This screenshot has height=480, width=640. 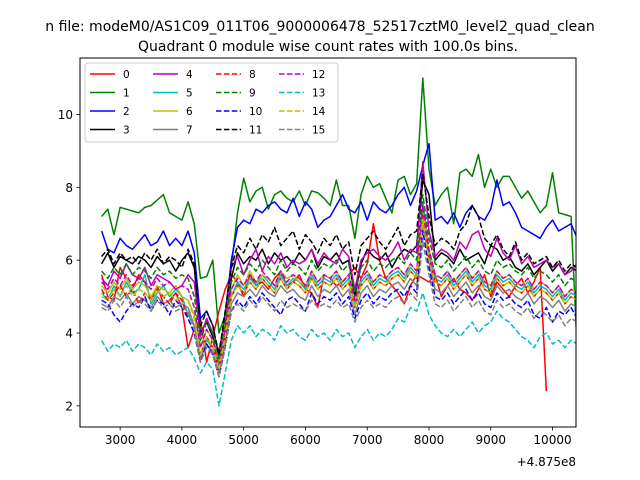 I want to click on legend-label-7: 7, so click(x=189, y=131).